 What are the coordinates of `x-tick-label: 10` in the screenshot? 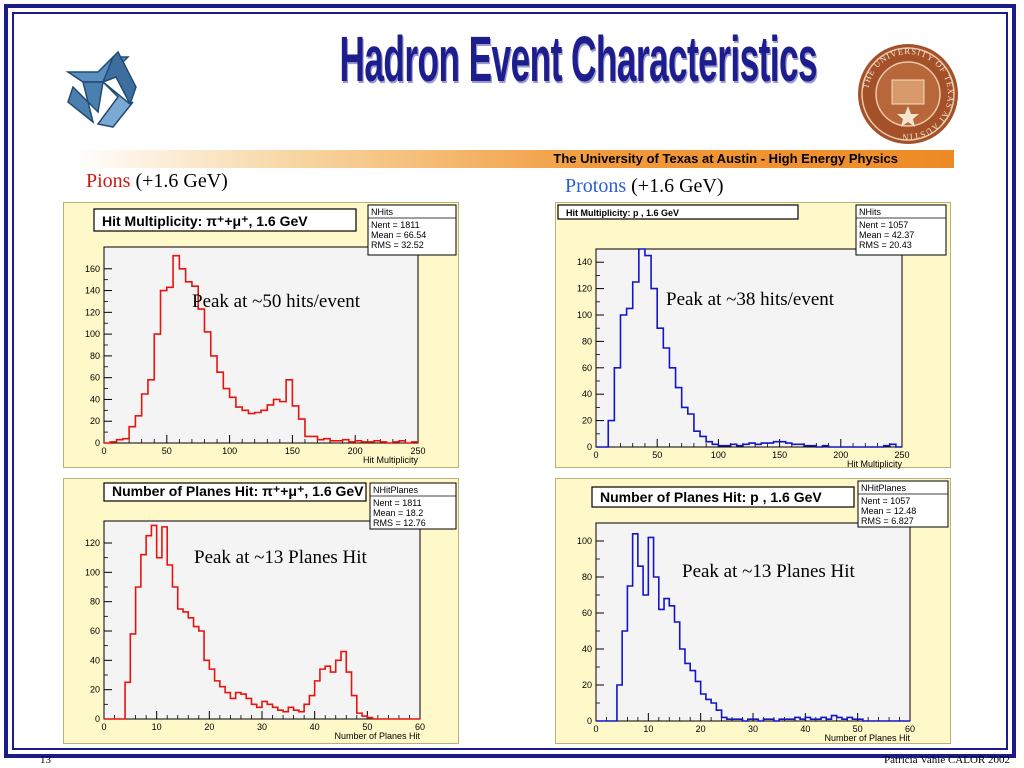 It's located at (157, 727).